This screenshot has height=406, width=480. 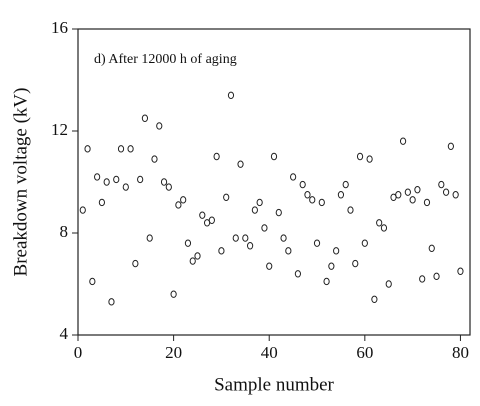 I want to click on x-tick-label: 20, so click(x=173, y=352).